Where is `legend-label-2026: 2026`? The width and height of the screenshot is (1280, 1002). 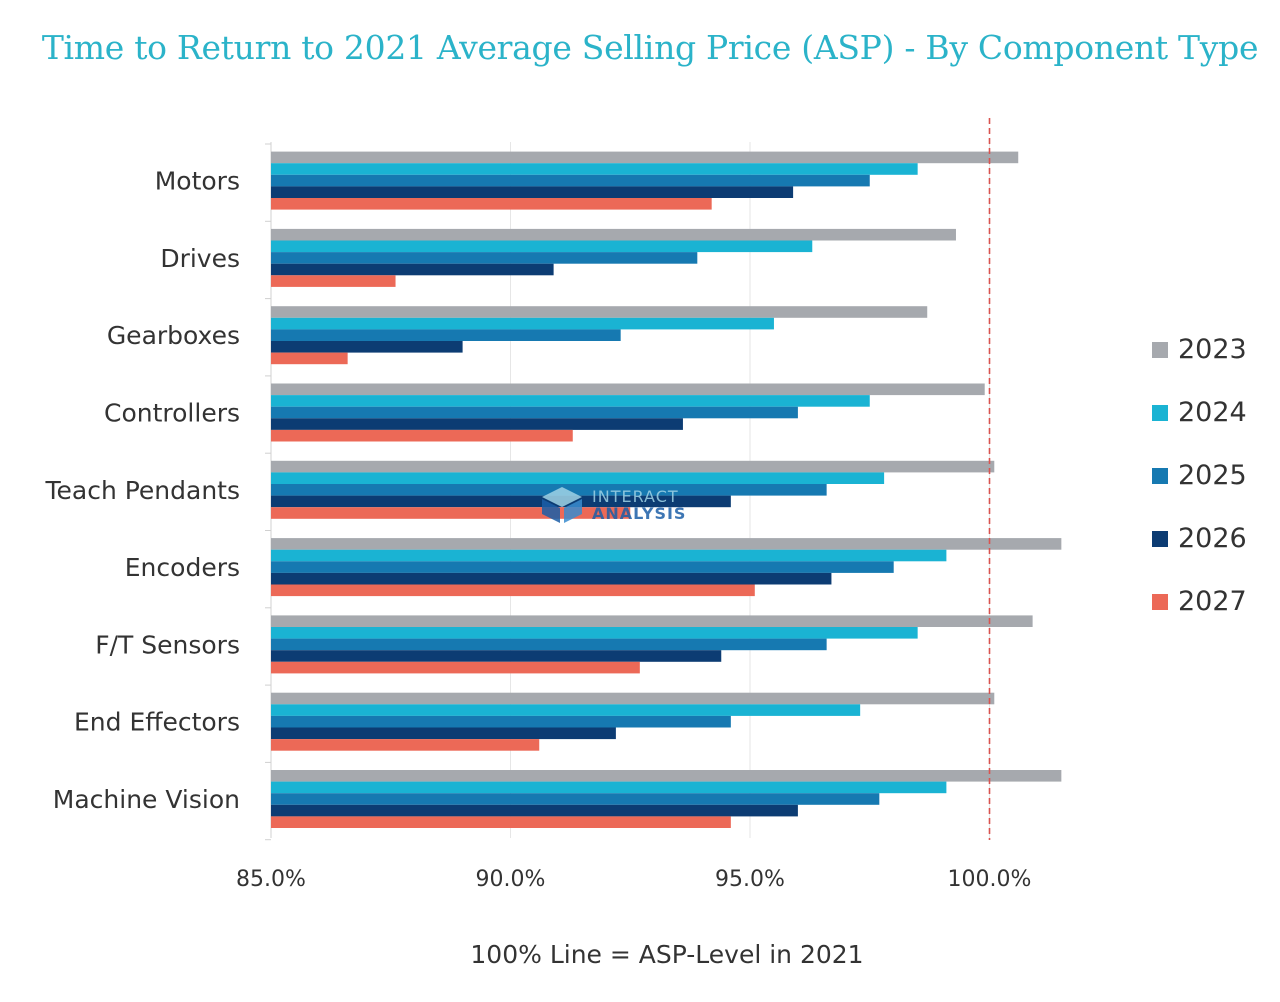 legend-label-2026: 2026 is located at coordinates (1212, 538).